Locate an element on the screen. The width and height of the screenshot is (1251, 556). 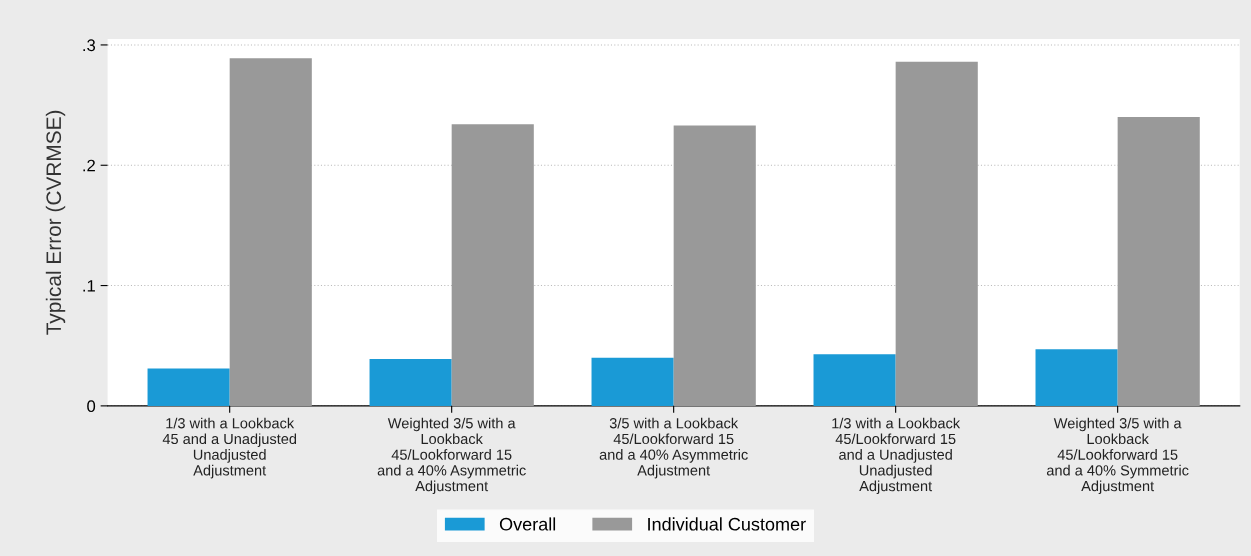
x-tick-label: 3/5 with a Lookback 45/Lookforward 15 and a 40% Asymmetric Adjustment is located at coordinates (673, 448).